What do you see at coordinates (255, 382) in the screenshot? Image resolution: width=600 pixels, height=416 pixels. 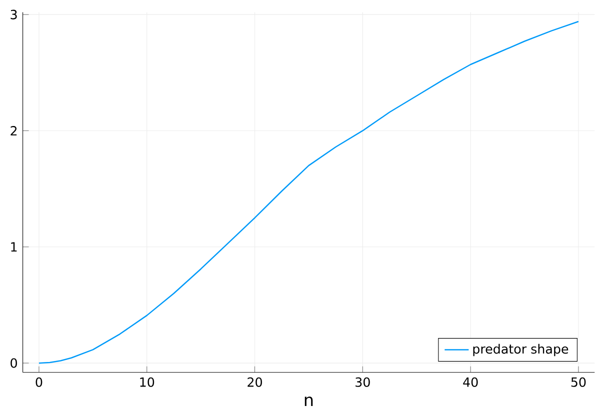 I see `x-tick-label: 20` at bounding box center [255, 382].